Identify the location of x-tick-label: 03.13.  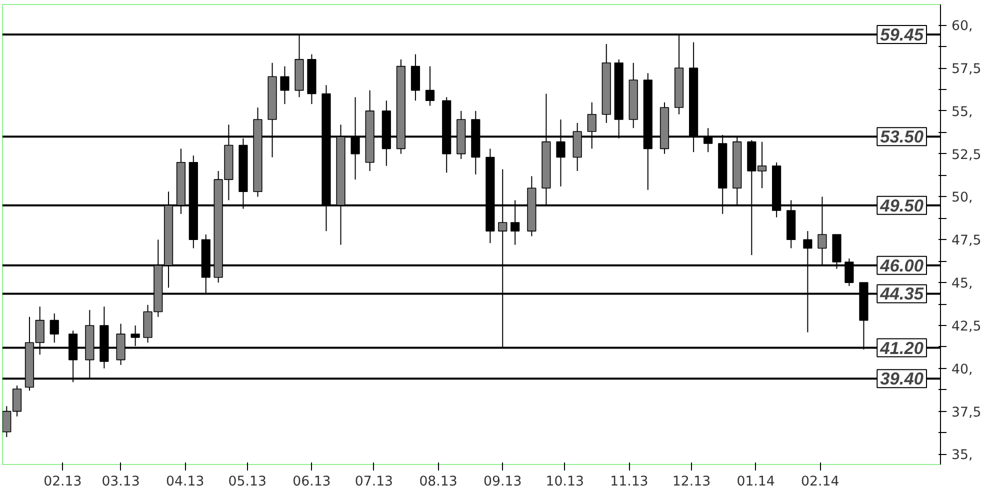
(121, 482).